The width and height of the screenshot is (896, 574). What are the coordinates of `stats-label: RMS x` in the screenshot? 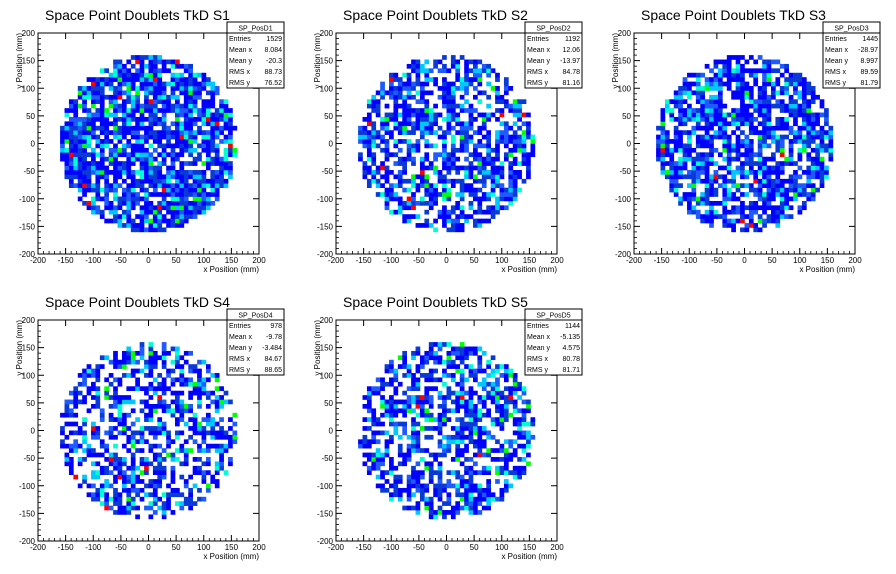 It's located at (240, 72).